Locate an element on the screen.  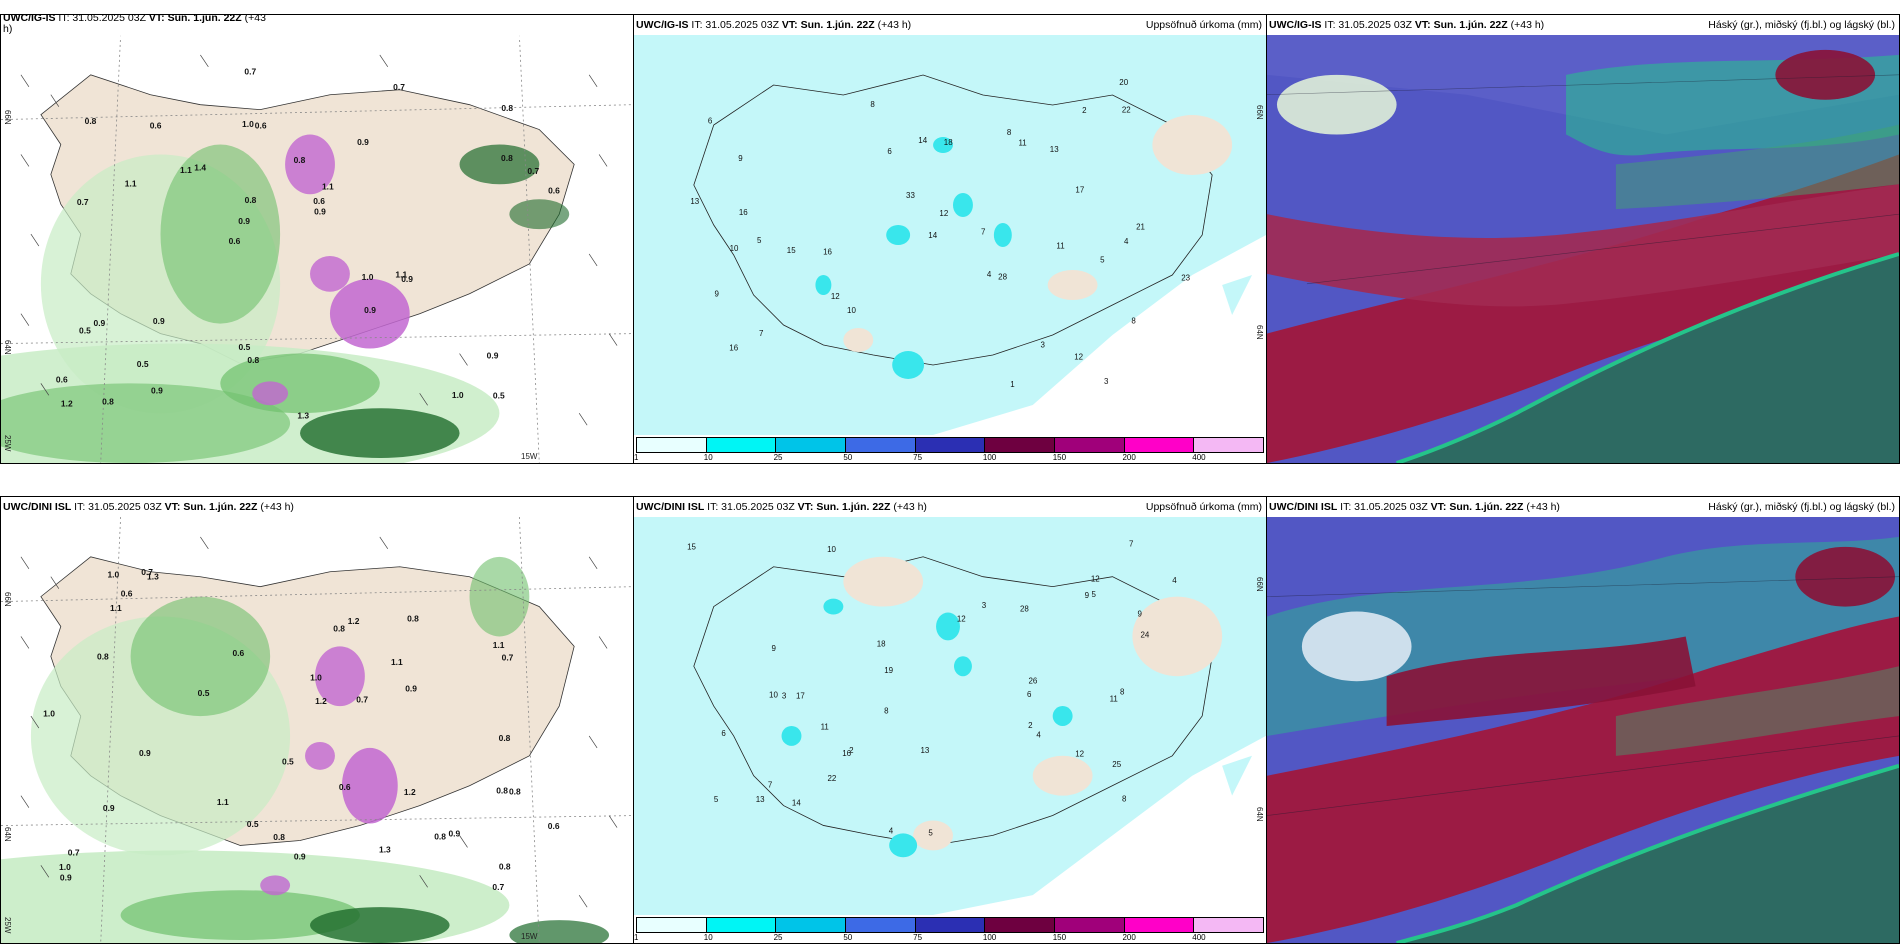
colorbar-tick-label: 75 is located at coordinates (918, 457).